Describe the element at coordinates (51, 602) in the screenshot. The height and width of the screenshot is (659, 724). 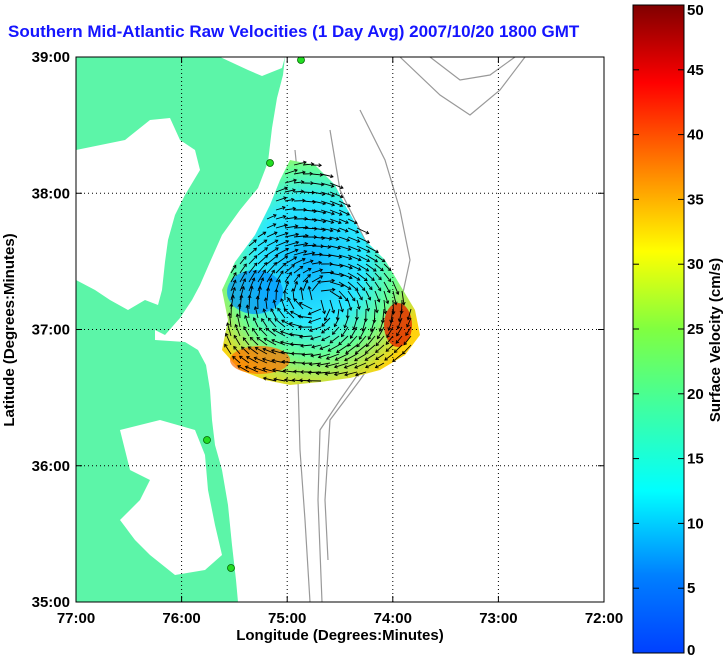
I see `y-tick-label: 35:00` at that location.